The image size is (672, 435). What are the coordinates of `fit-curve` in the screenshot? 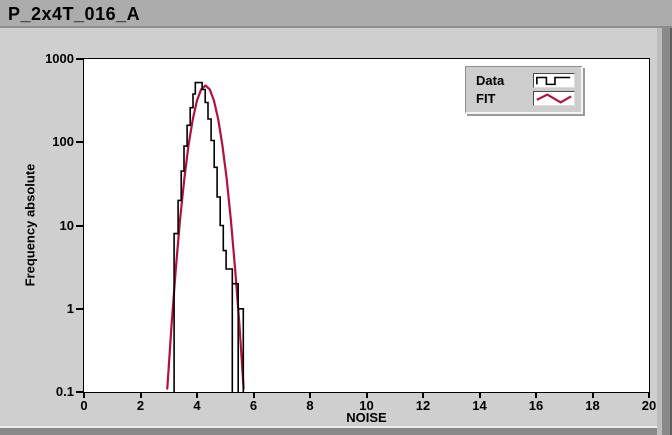 It's located at (205, 237).